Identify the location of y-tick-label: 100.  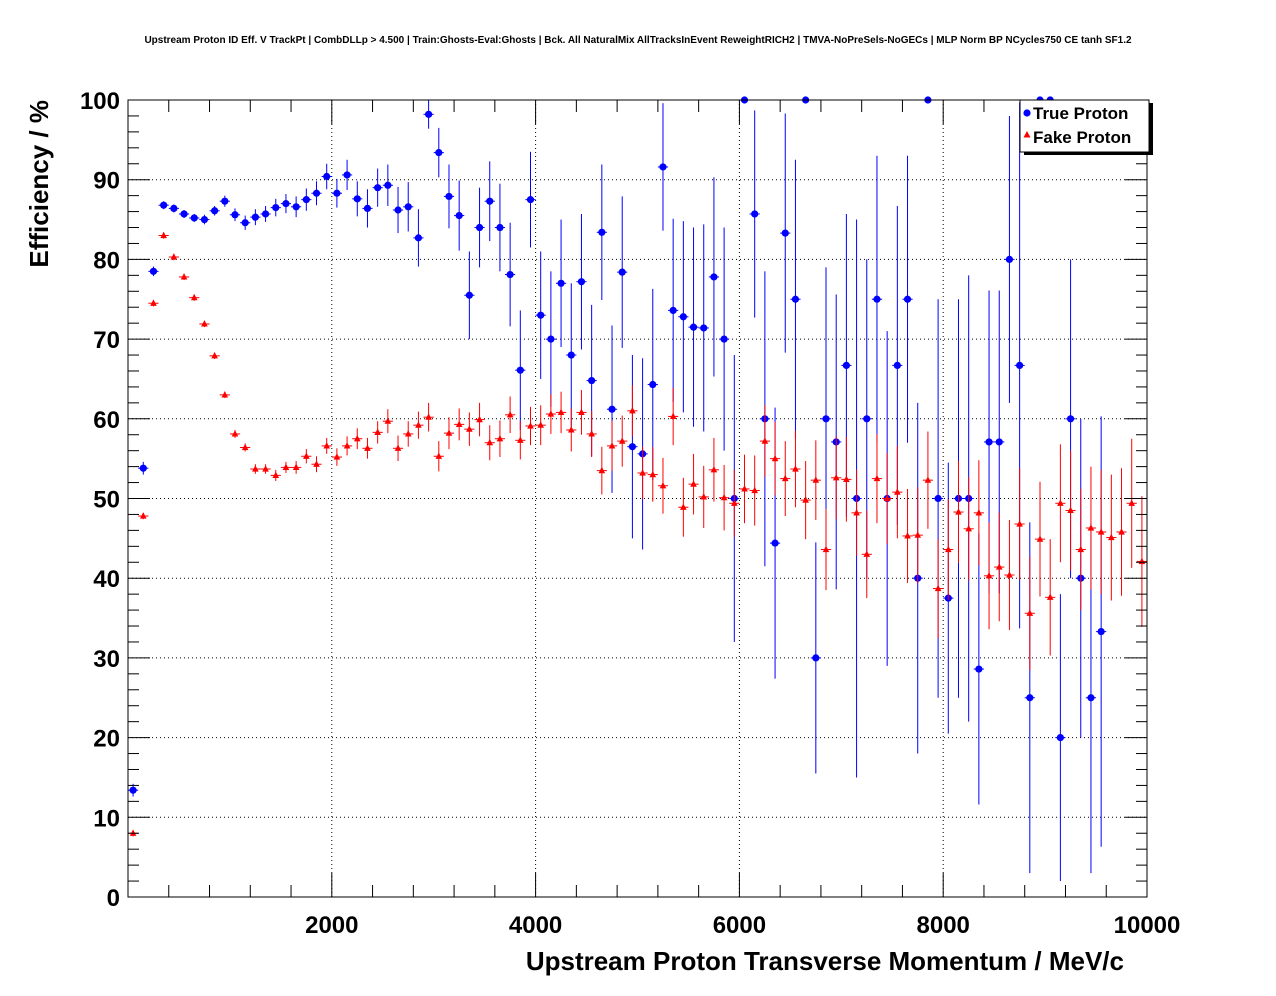
(100, 101).